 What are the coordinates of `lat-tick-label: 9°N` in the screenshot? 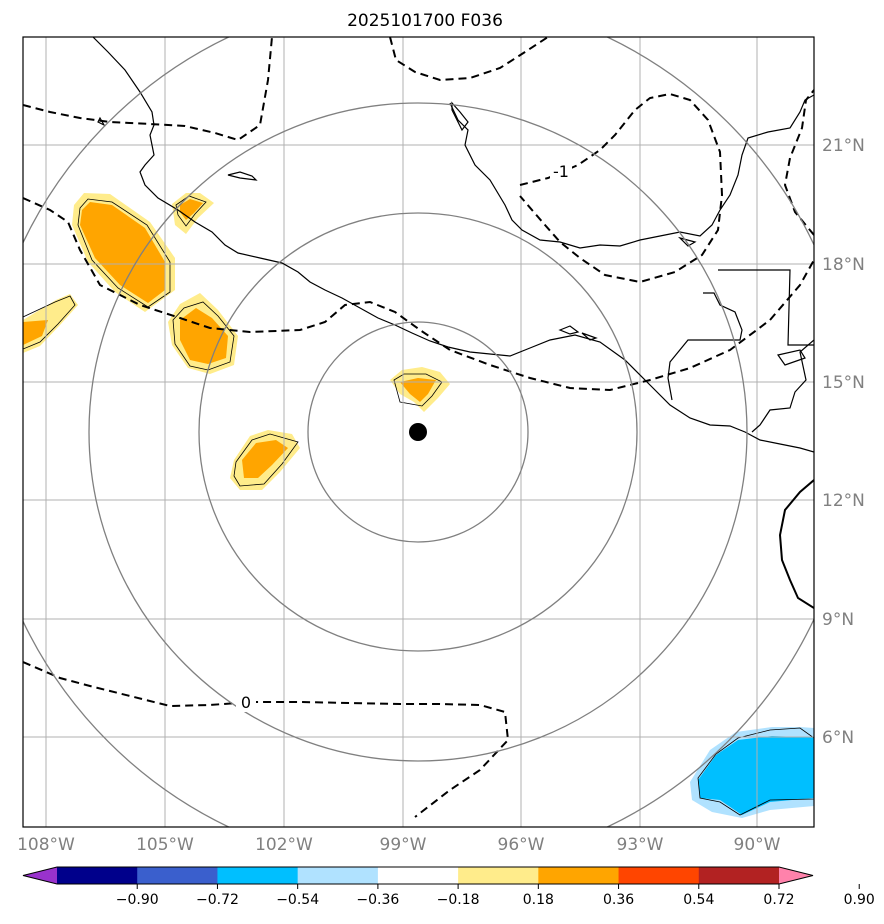 It's located at (838, 620).